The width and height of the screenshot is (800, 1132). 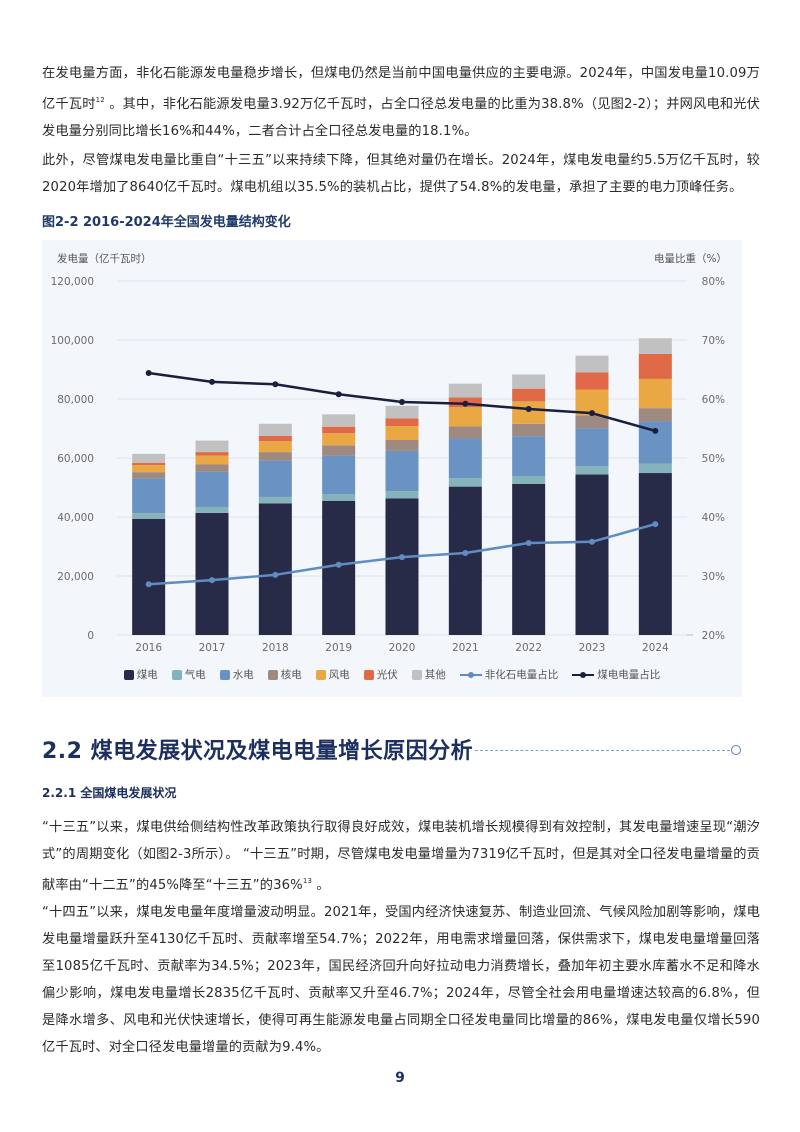 What do you see at coordinates (529, 395) in the screenshot?
I see `bar-segment-光伏-2022` at bounding box center [529, 395].